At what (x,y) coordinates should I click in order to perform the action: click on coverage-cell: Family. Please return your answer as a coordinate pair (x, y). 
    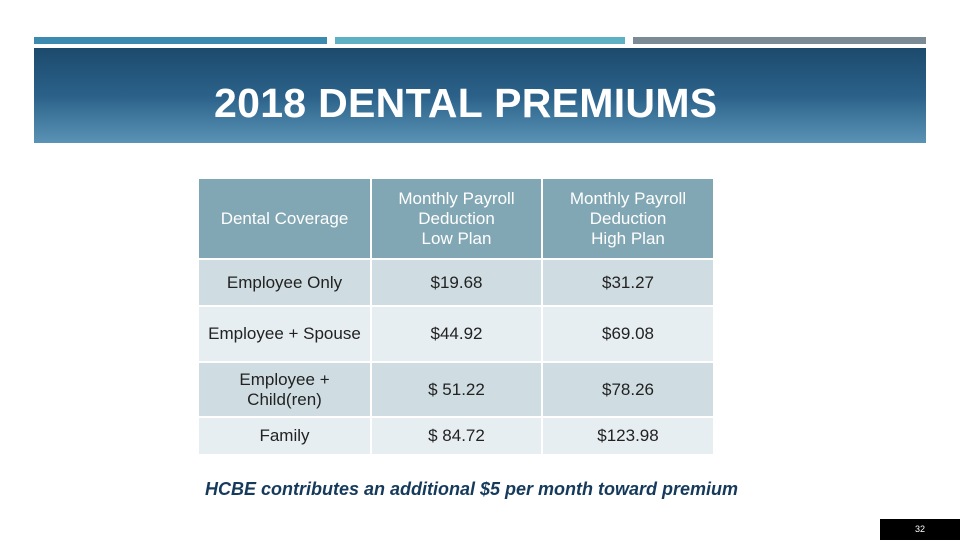
    Looking at the image, I should click on (284, 435).